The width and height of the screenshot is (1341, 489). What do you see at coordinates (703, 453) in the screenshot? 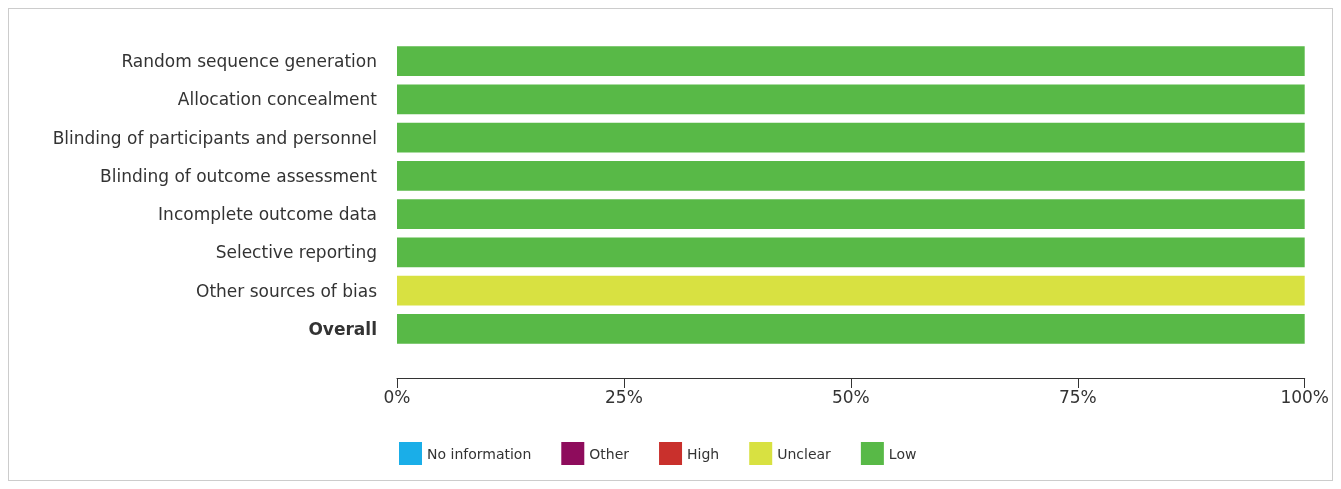
I see `legend-label: High` at bounding box center [703, 453].